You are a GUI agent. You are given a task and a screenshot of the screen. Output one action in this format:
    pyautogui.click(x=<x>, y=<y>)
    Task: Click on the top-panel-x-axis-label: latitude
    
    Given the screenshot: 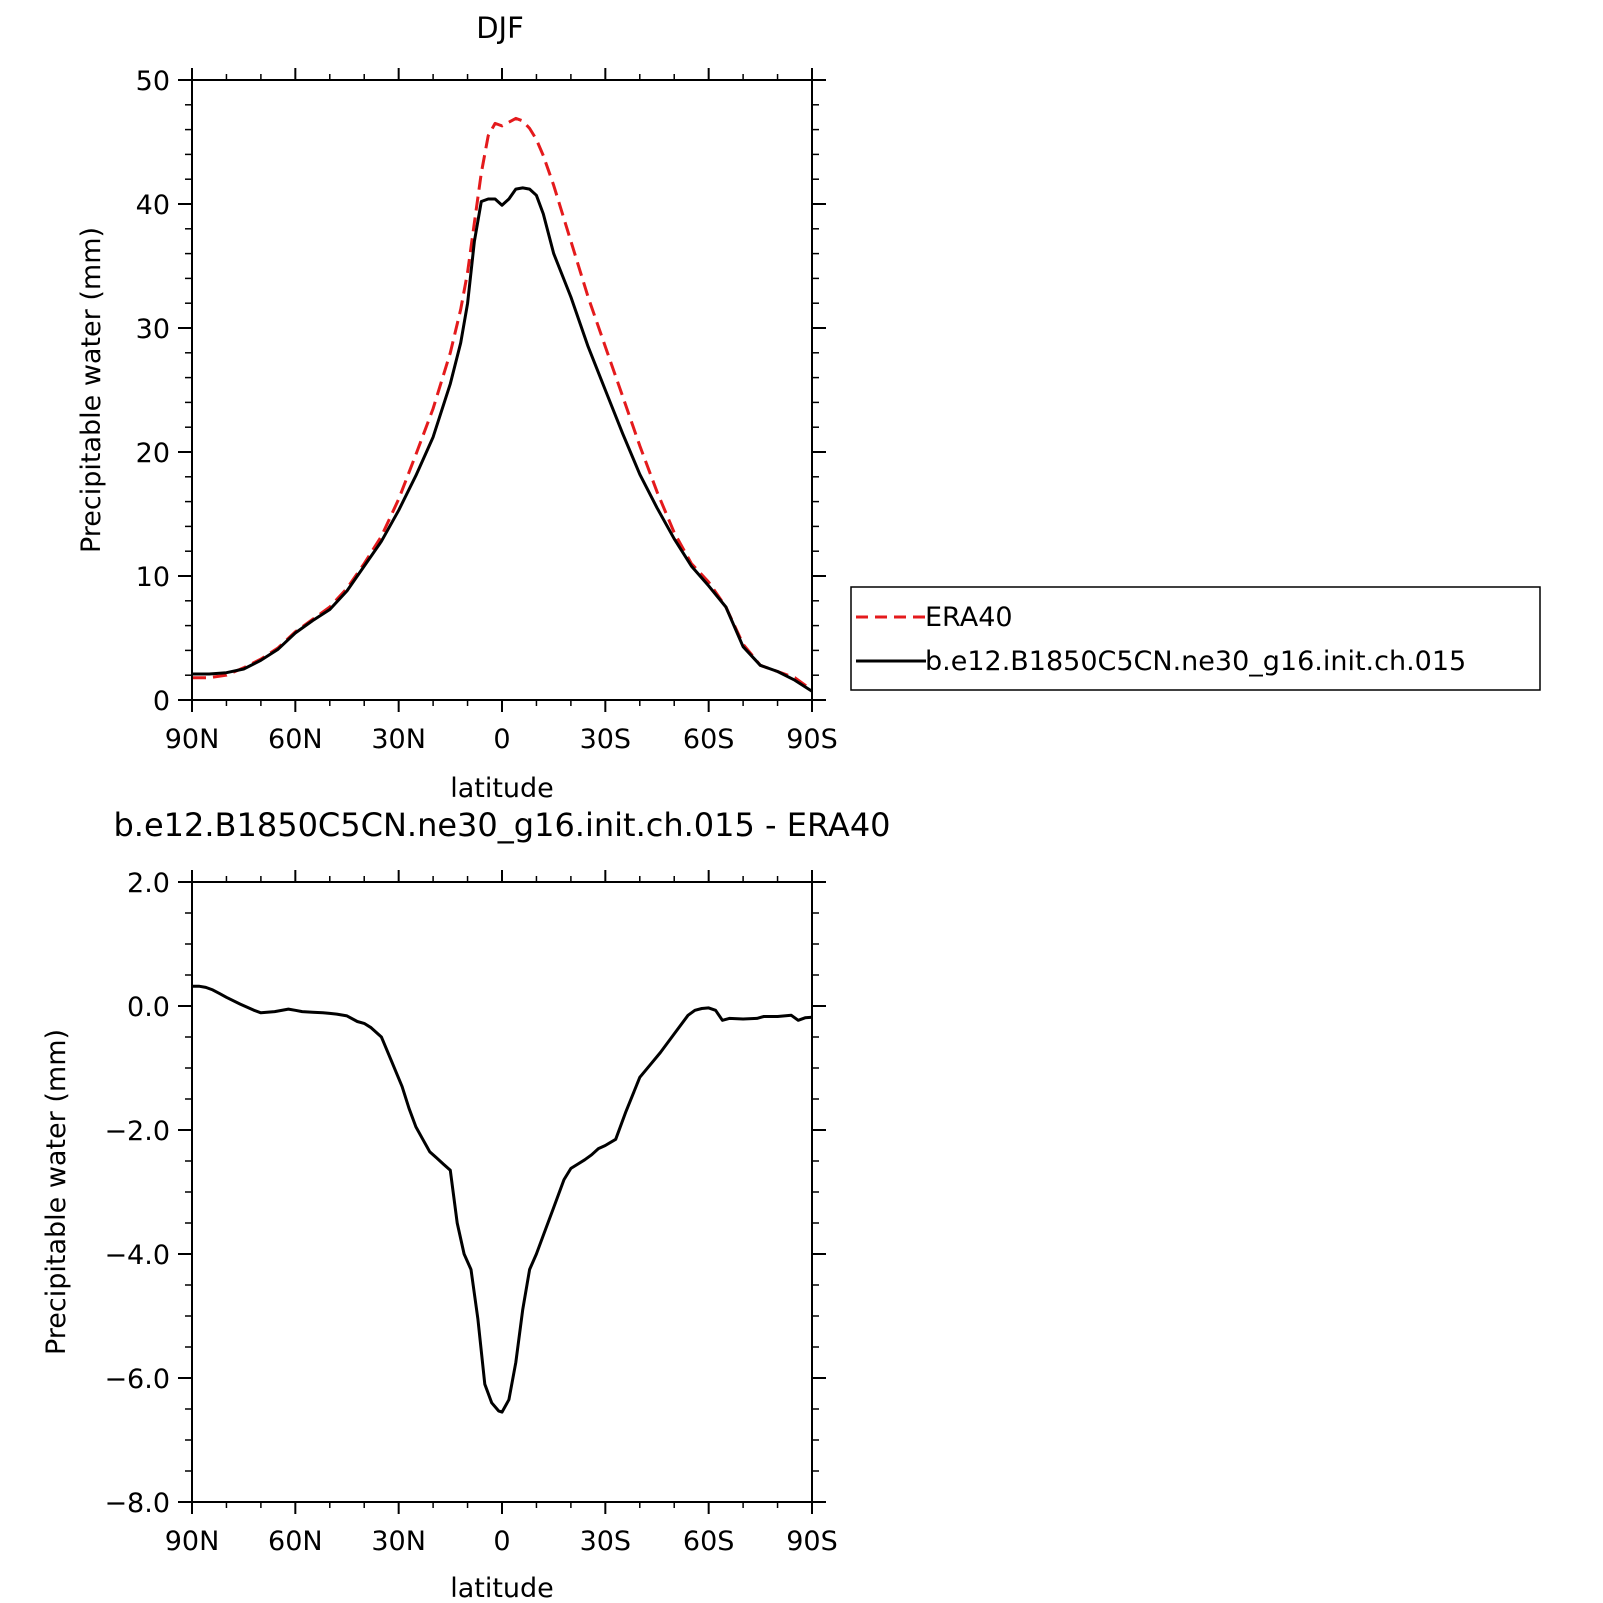 What is the action you would take?
    pyautogui.click(x=502, y=788)
    